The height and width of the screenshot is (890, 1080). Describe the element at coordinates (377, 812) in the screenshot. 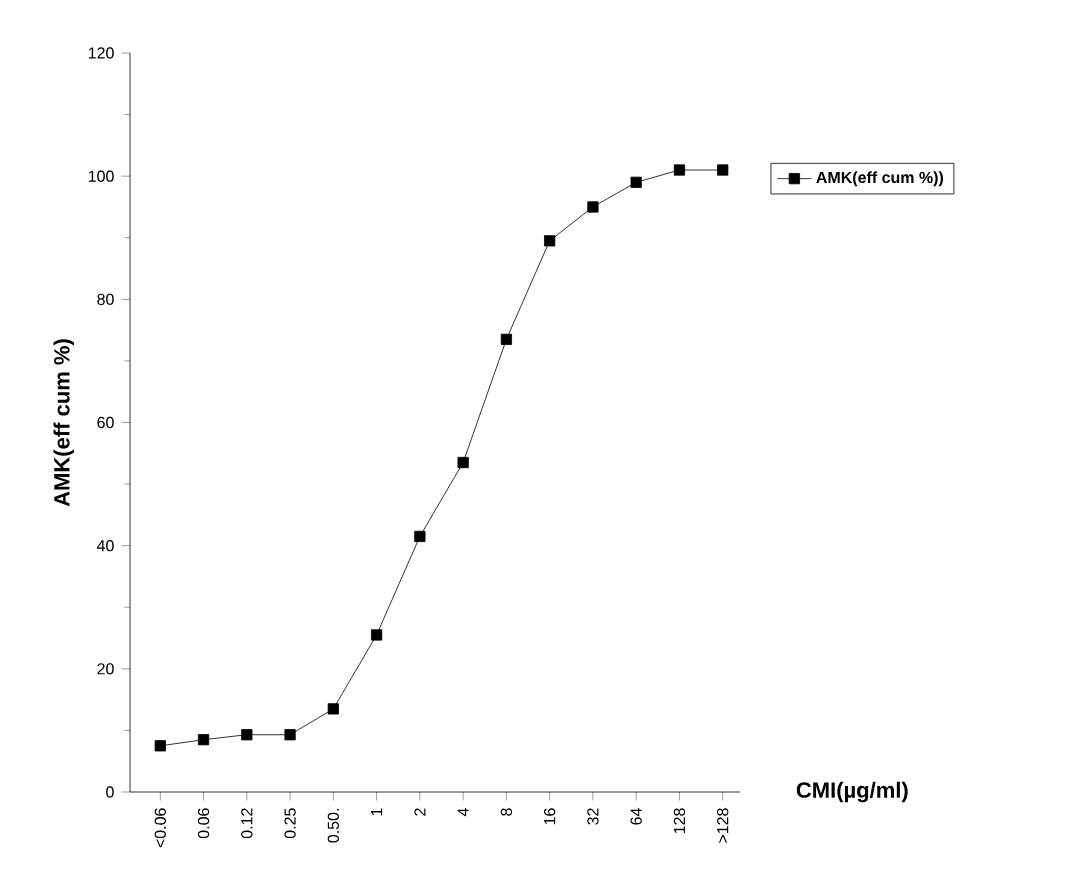

I see `x-tick-label: 1` at that location.